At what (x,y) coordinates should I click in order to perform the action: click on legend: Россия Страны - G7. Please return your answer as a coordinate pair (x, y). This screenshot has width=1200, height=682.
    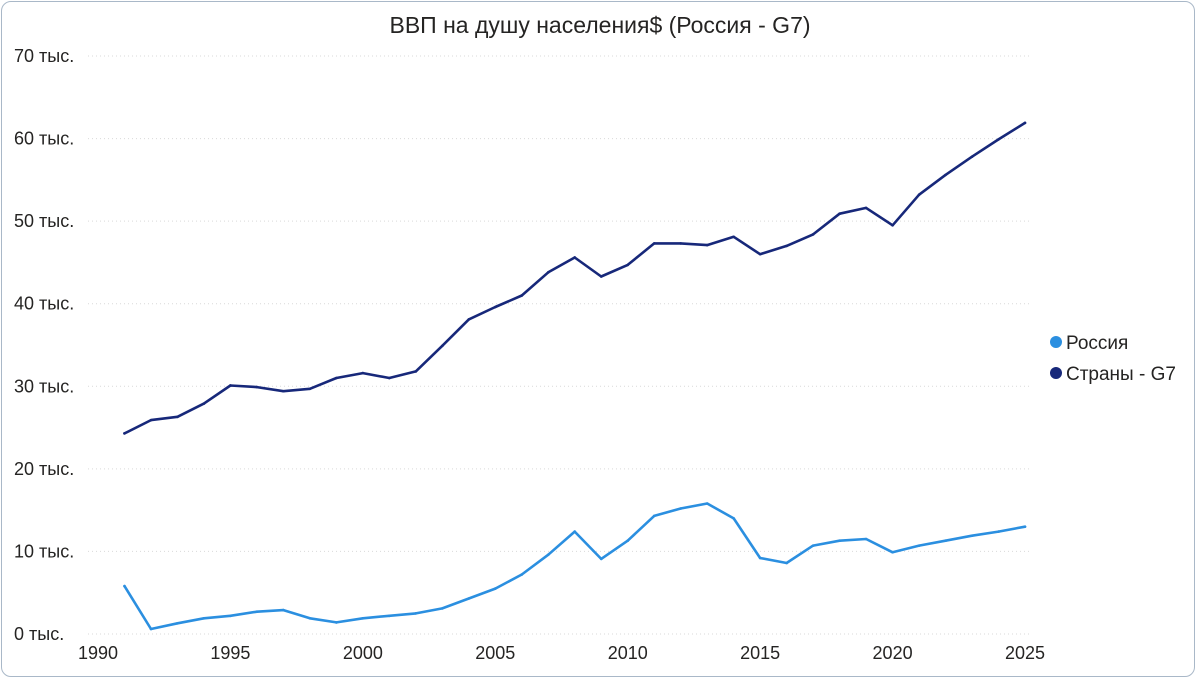
    Looking at the image, I should click on (1113, 359).